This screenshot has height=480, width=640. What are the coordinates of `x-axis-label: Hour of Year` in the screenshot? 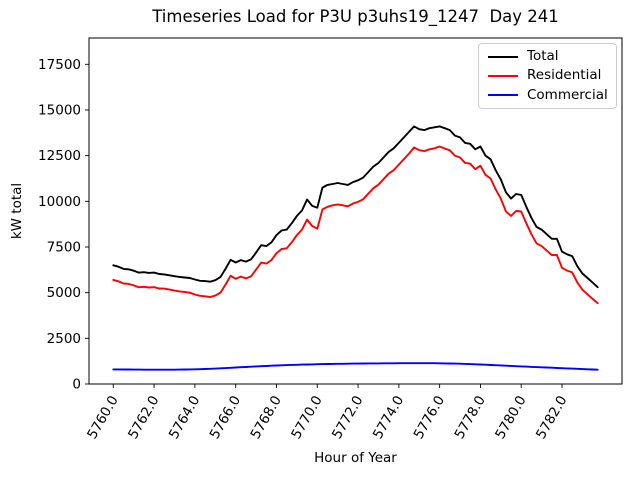 It's located at (355, 458).